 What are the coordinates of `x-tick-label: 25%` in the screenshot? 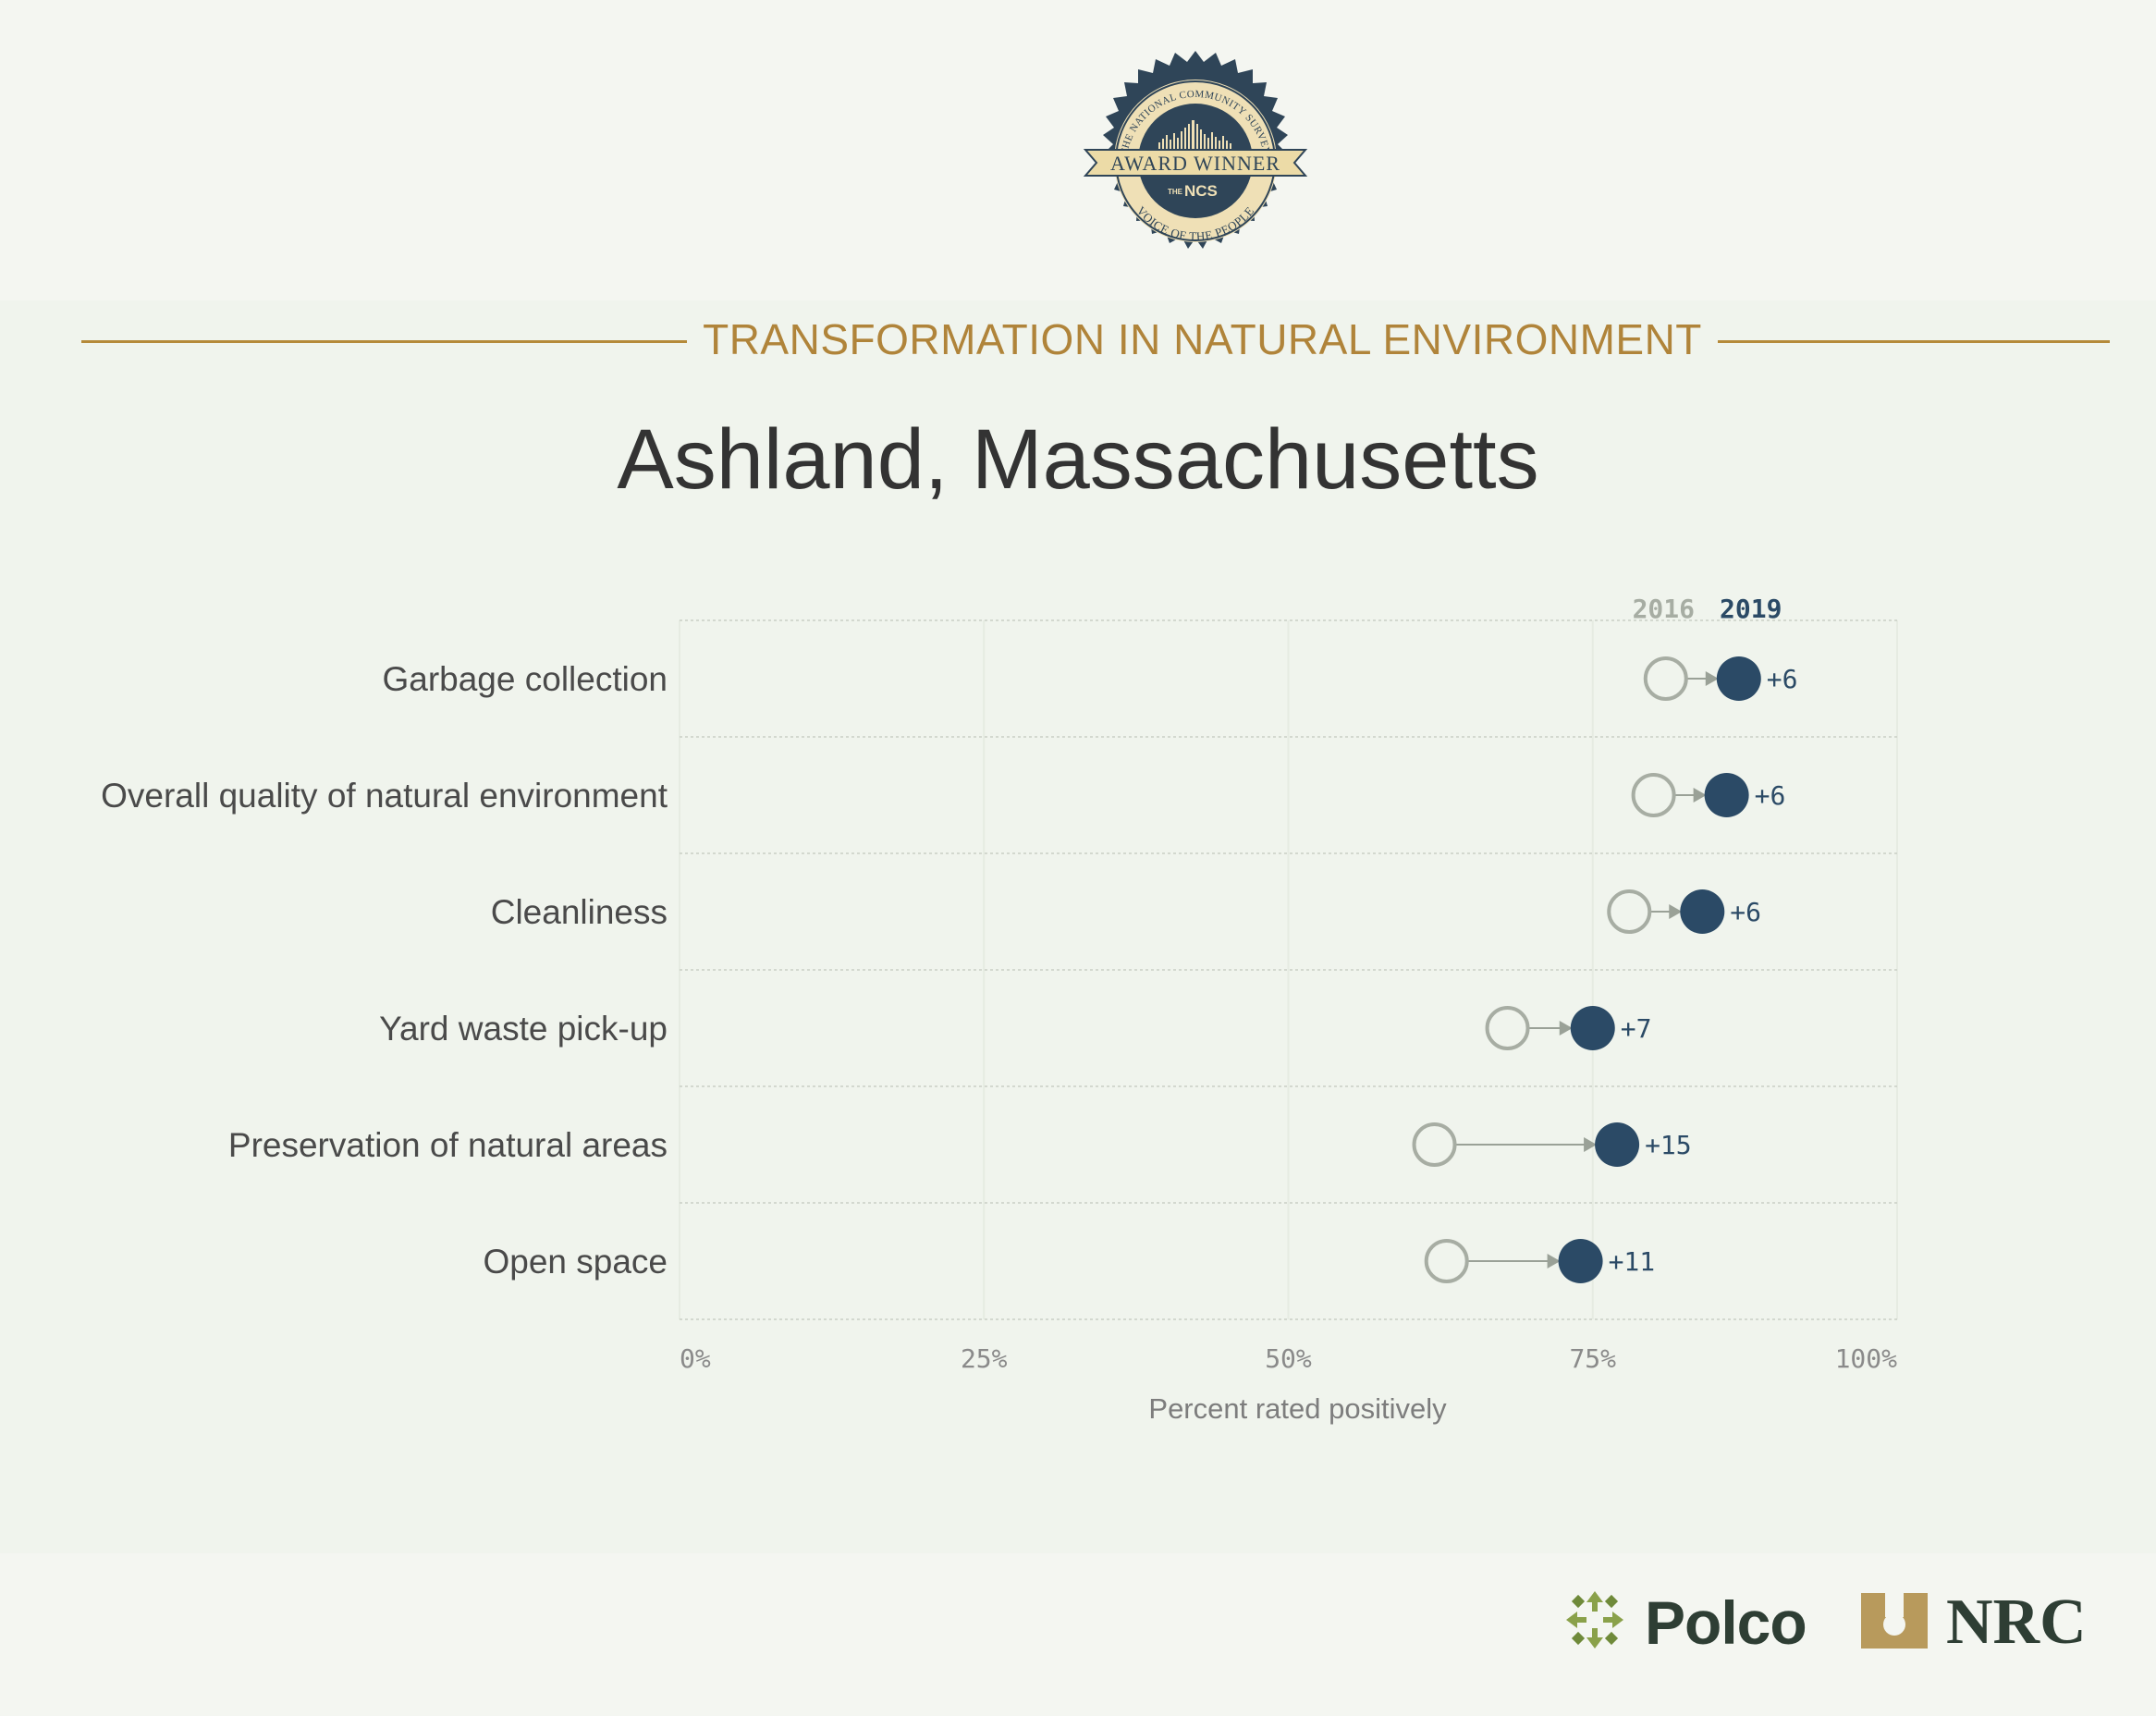 It's located at (985, 1358).